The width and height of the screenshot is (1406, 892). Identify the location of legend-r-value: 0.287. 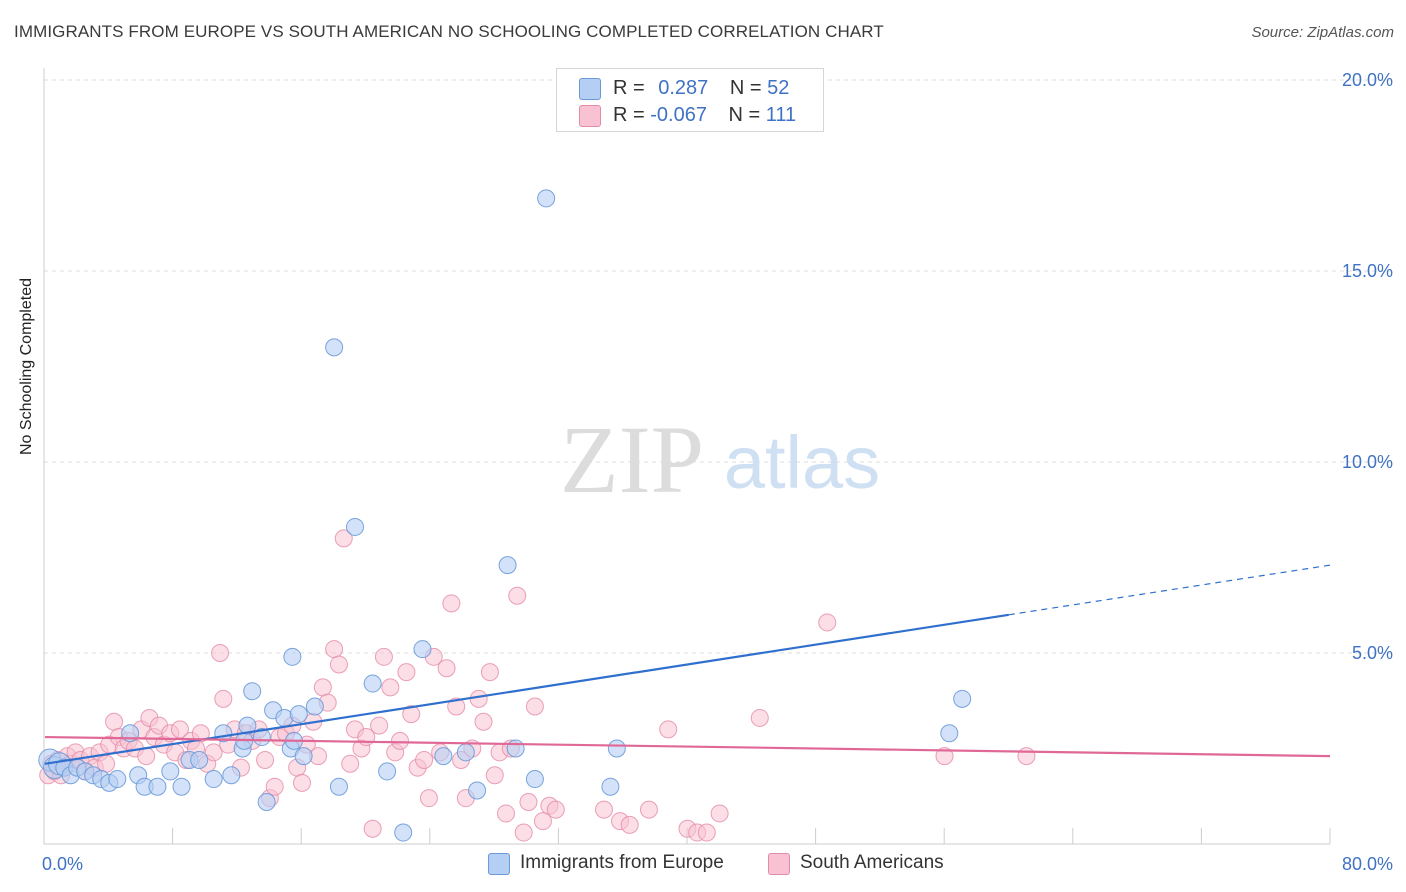
(683, 88).